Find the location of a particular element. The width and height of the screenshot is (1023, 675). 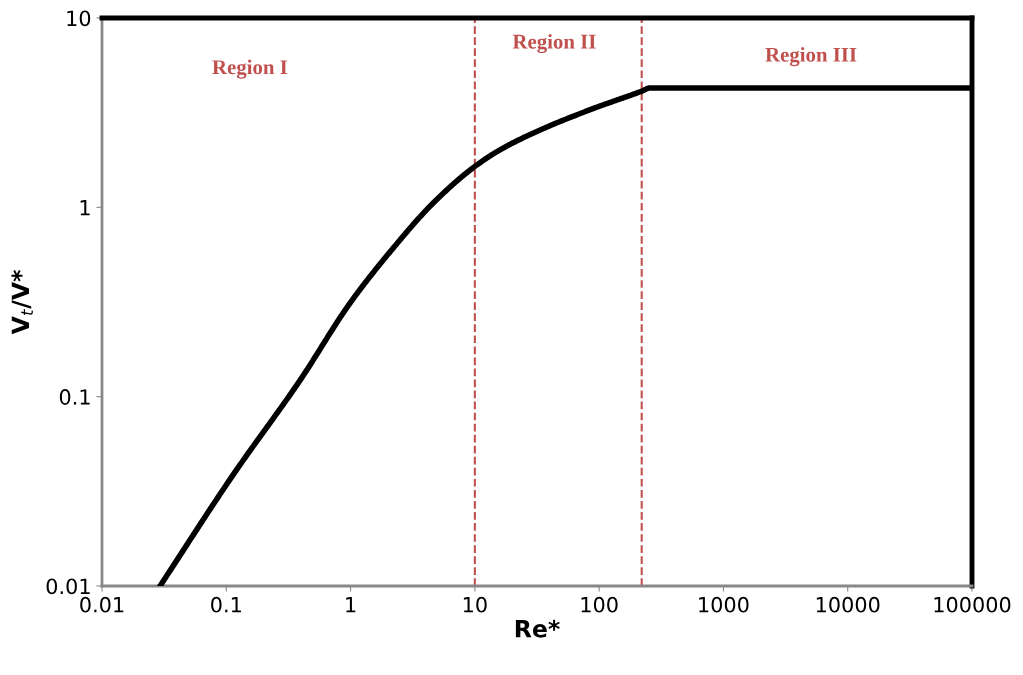

annotation: Region I is located at coordinates (250, 69).